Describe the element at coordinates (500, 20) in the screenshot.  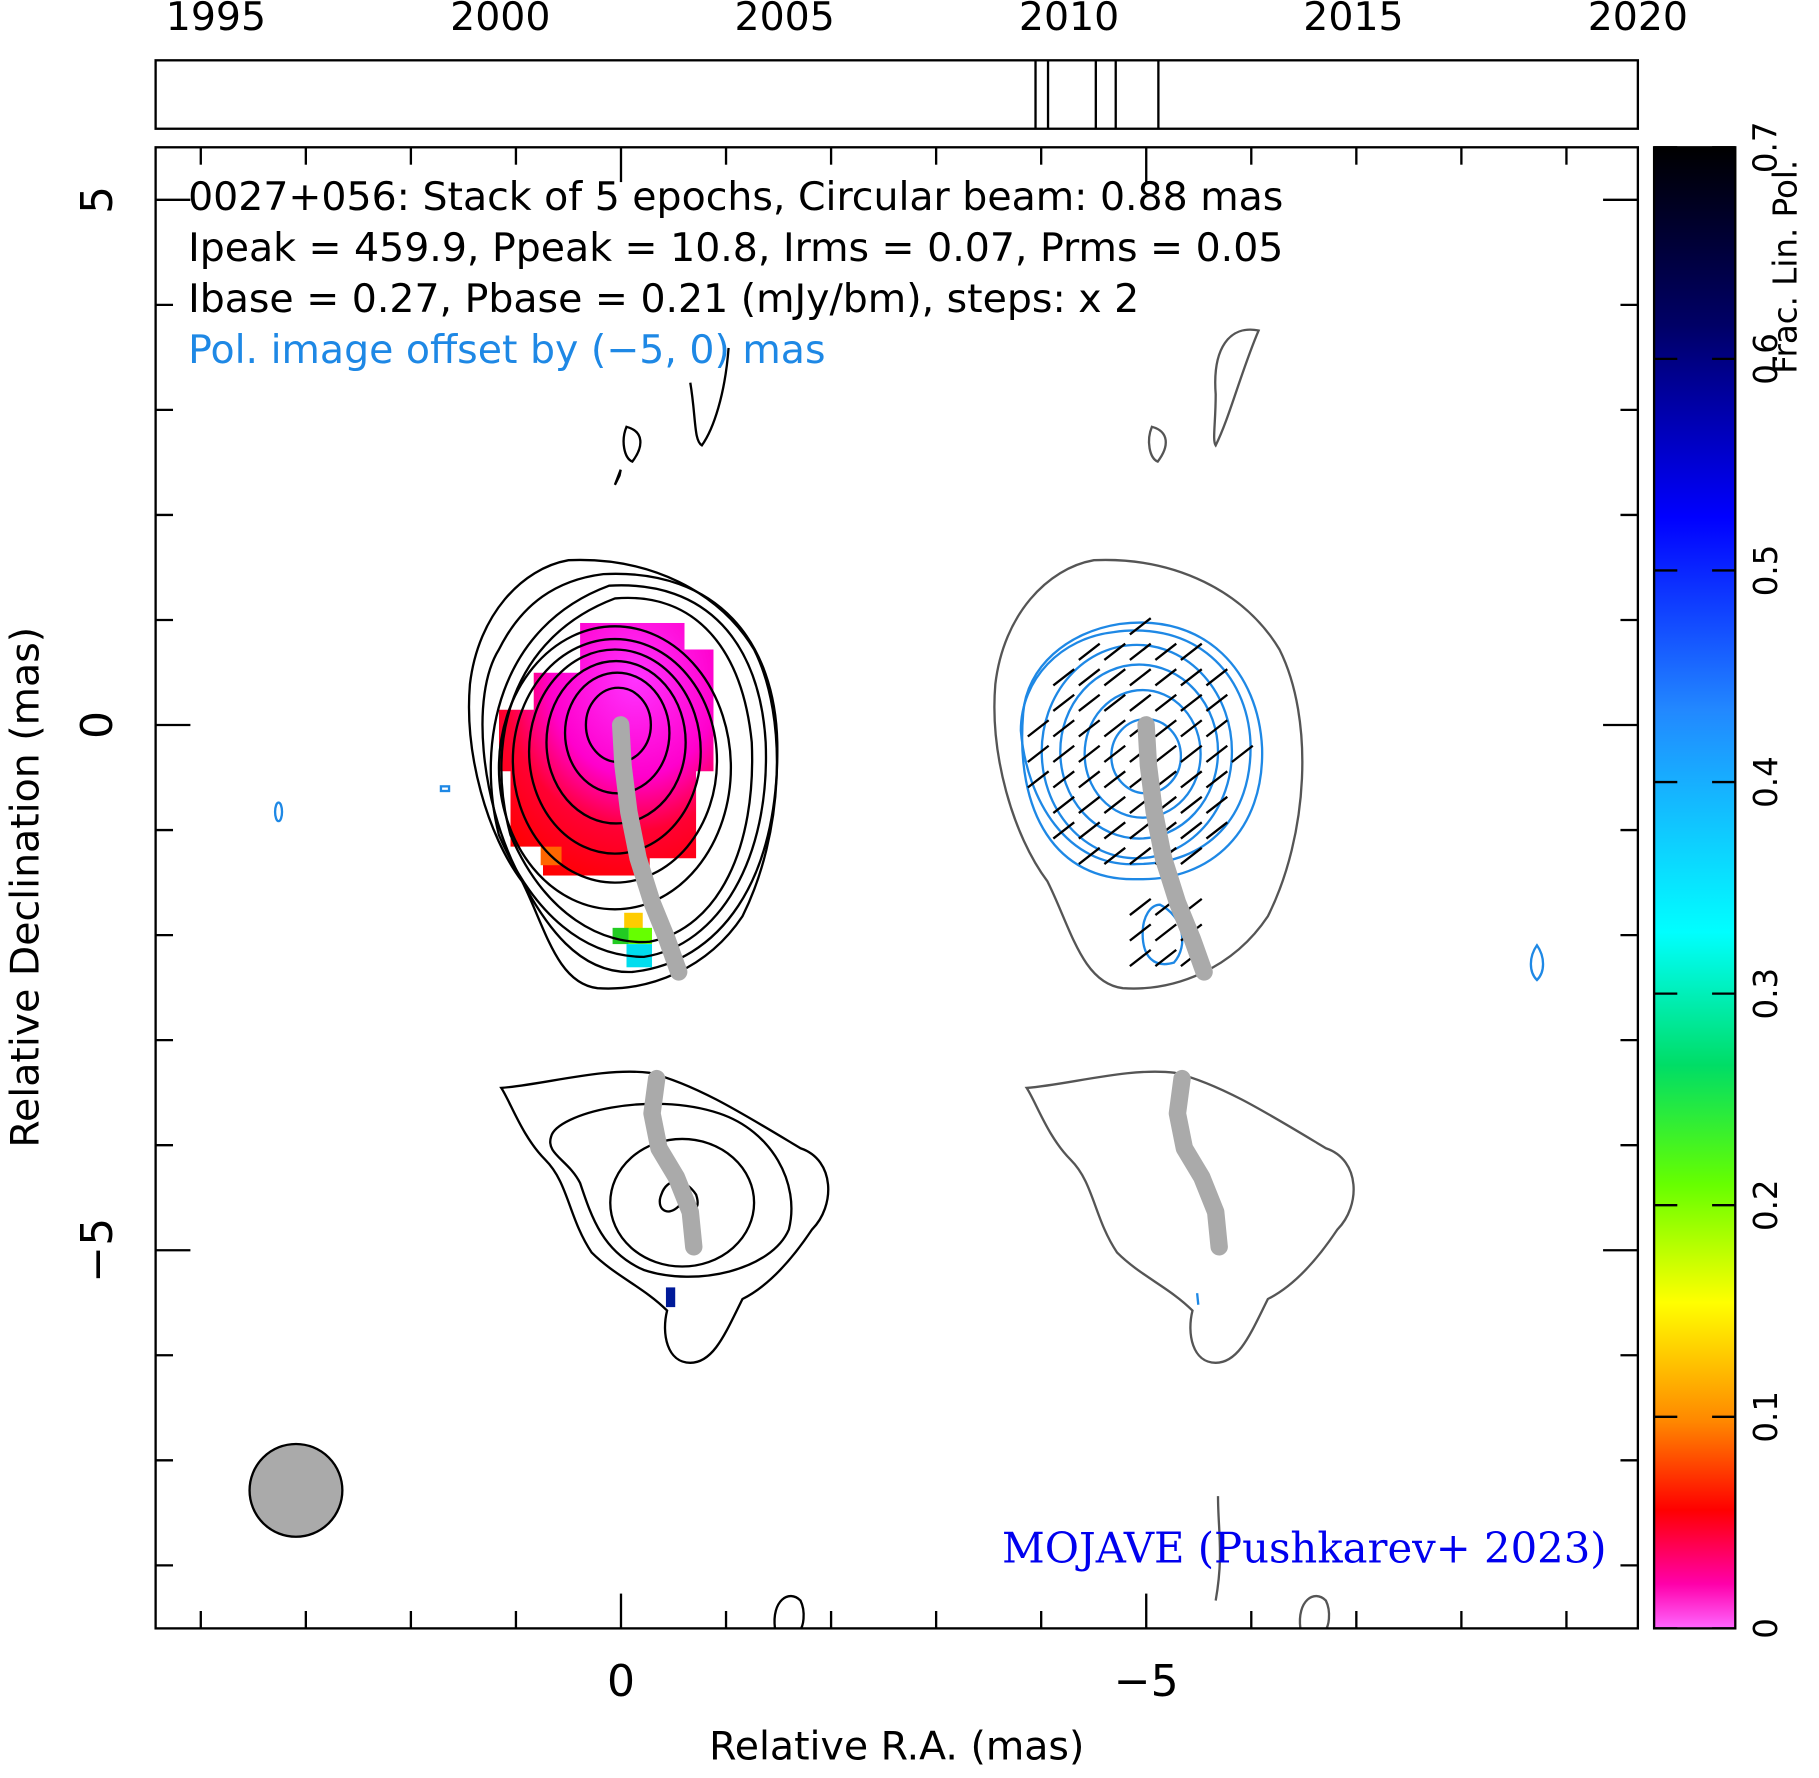
I see `timeline-tick-label: 2000` at that location.